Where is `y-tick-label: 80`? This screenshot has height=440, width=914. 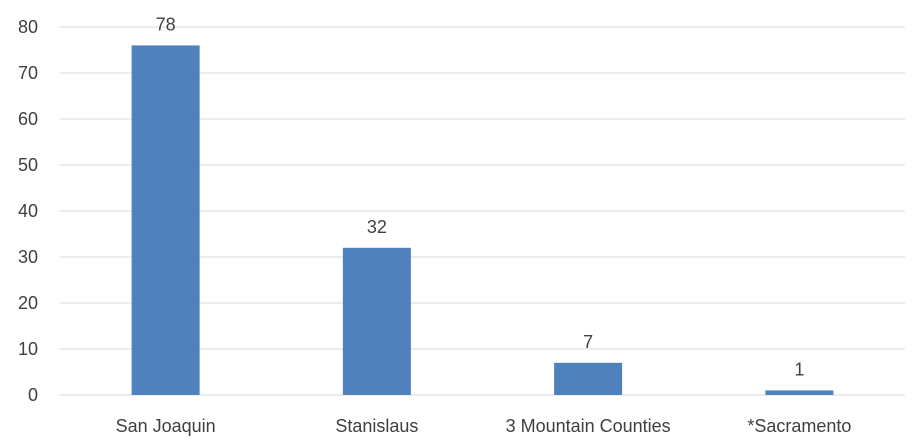
y-tick-label: 80 is located at coordinates (28, 27).